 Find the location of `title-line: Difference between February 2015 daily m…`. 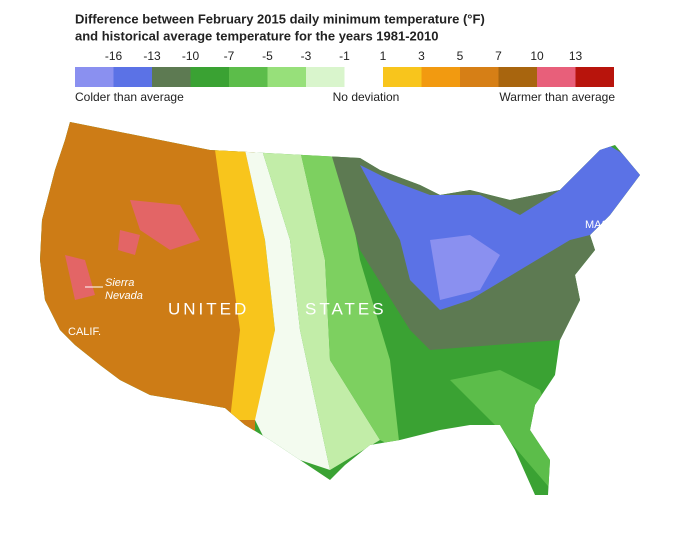

title-line: Difference between February 2015 daily m… is located at coordinates (280, 18).